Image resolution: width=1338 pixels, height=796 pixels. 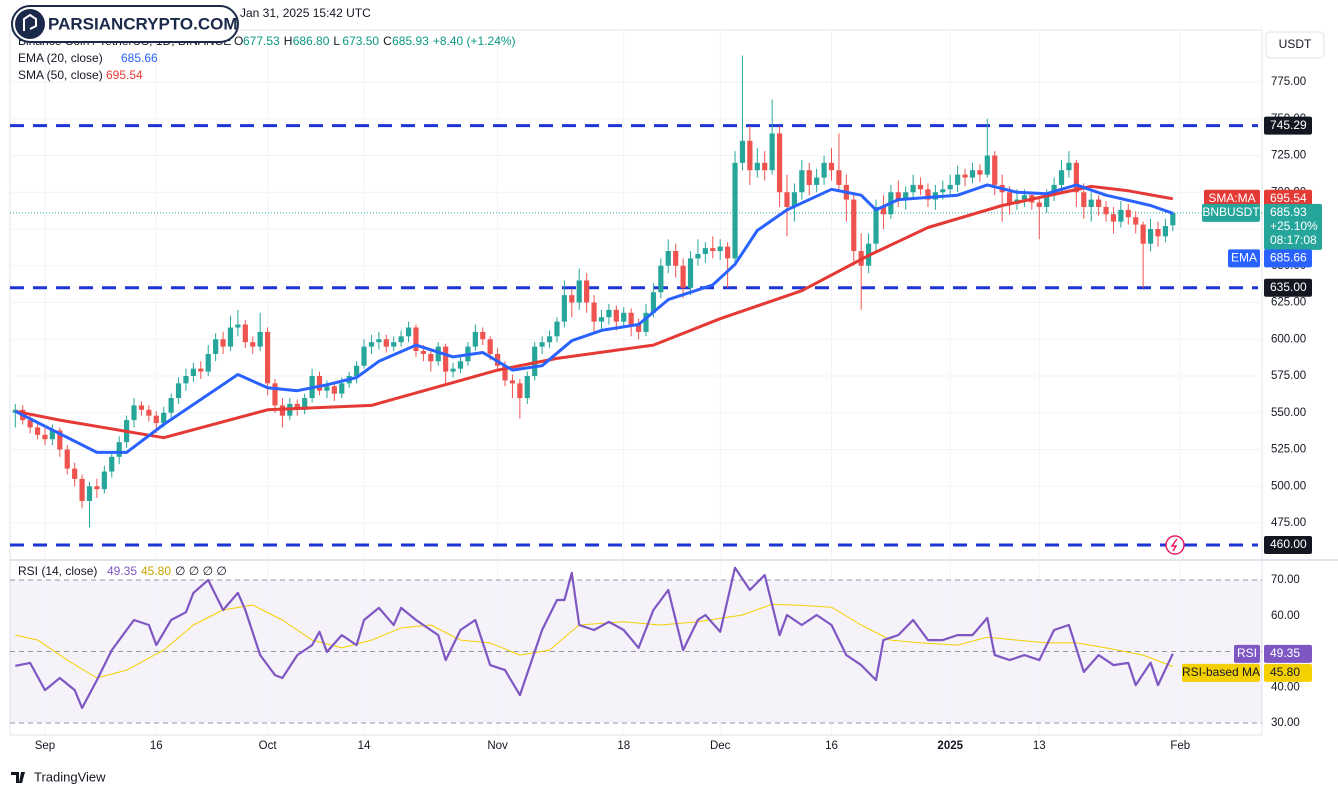 I want to click on ohlc-value: 685.93, so click(x=410, y=41).